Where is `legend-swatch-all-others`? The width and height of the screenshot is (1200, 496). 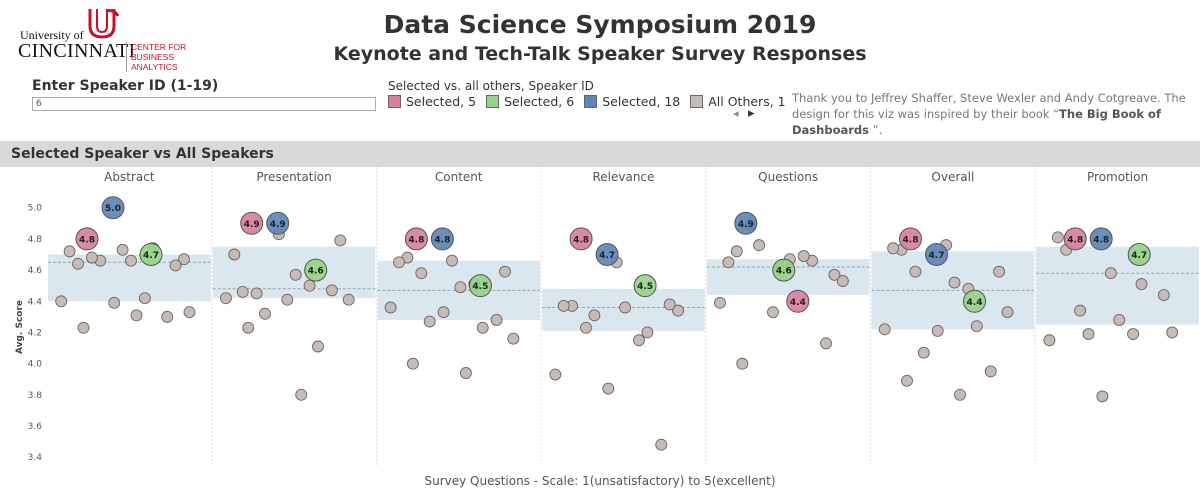
legend-swatch-all-others is located at coordinates (697, 101).